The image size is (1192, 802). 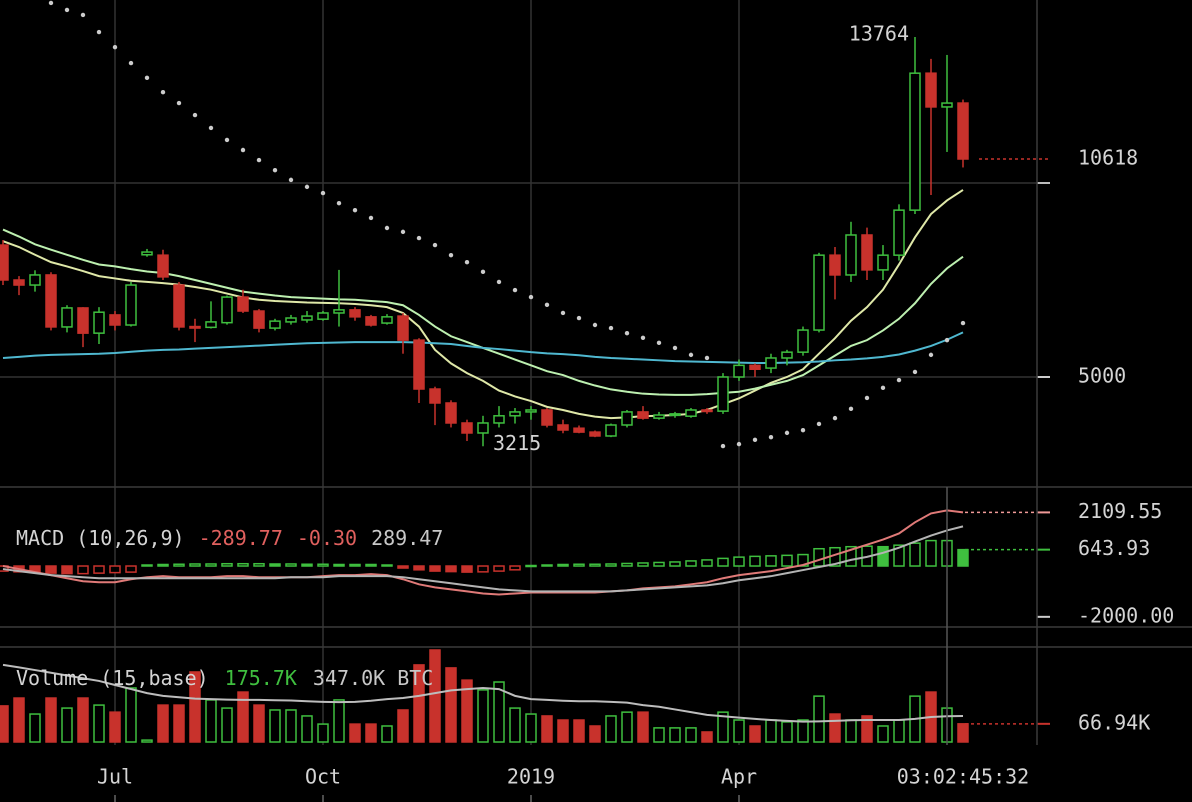 What do you see at coordinates (224, 678) in the screenshot?
I see `volume-header: Volume (15,base) 175.7K 347.0K BTC` at bounding box center [224, 678].